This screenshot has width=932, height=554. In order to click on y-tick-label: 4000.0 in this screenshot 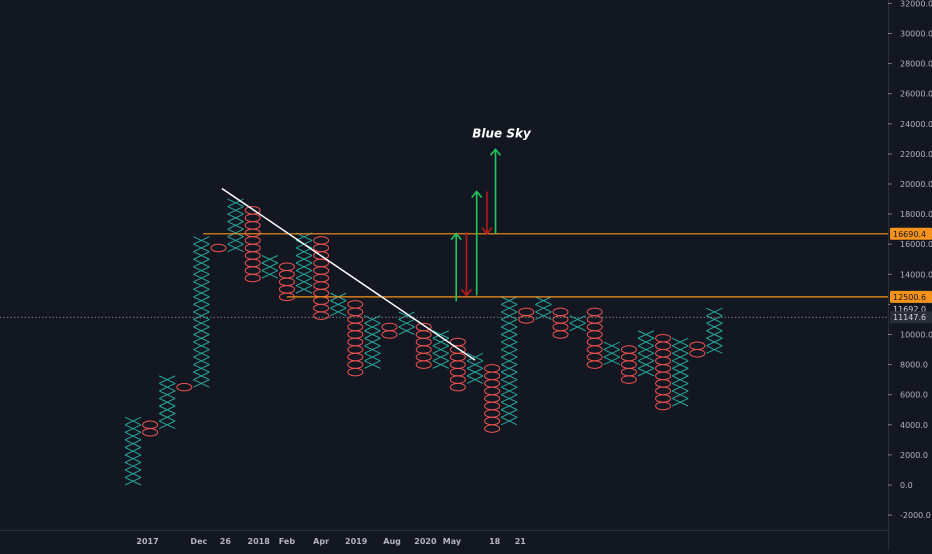, I will do `click(914, 425)`.